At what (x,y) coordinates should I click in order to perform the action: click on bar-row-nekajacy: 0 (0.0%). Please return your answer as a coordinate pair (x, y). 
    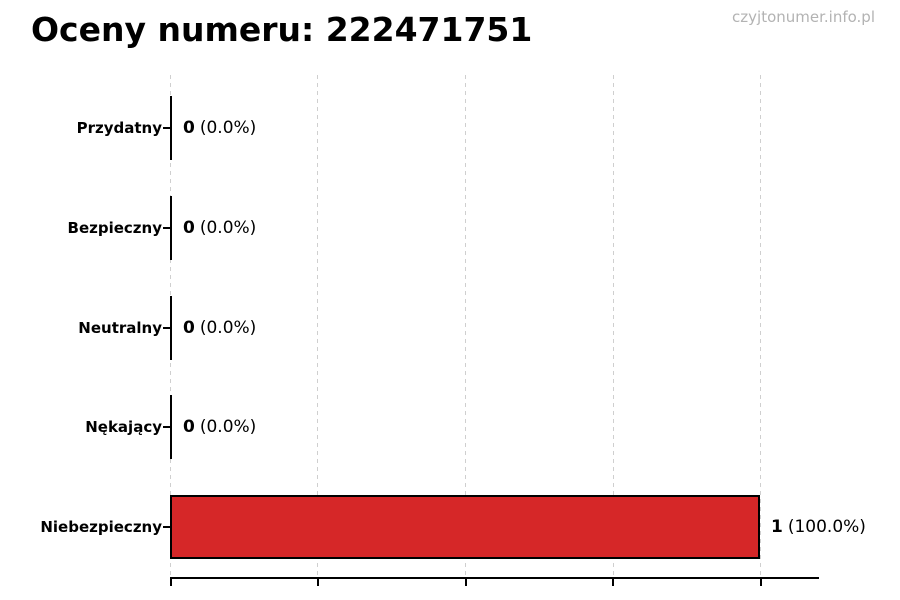
    Looking at the image, I should click on (494, 427).